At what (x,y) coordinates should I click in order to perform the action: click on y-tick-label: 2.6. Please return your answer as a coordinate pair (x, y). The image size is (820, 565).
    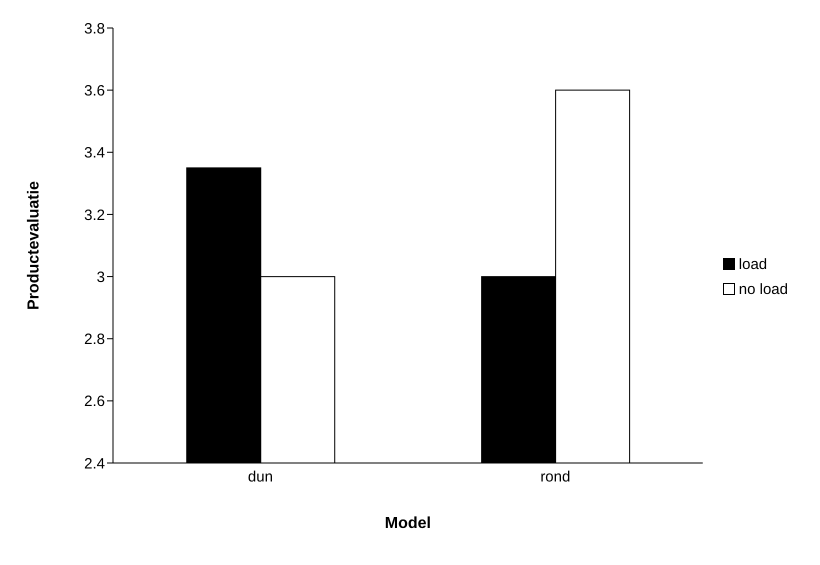
    Looking at the image, I should click on (94, 401).